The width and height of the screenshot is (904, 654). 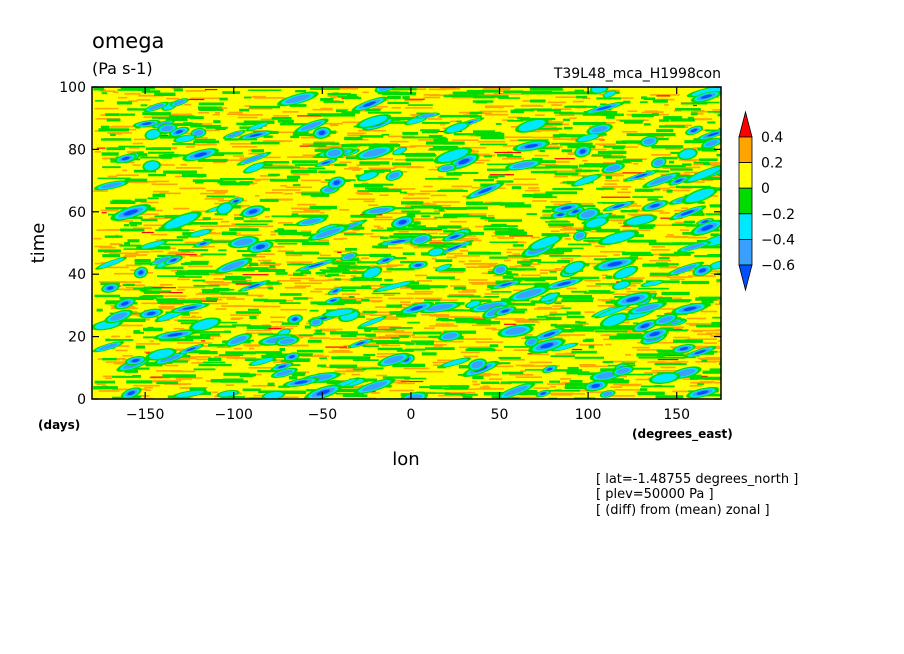 What do you see at coordinates (414, 99) in the screenshot?
I see `field-red-streak` at bounding box center [414, 99].